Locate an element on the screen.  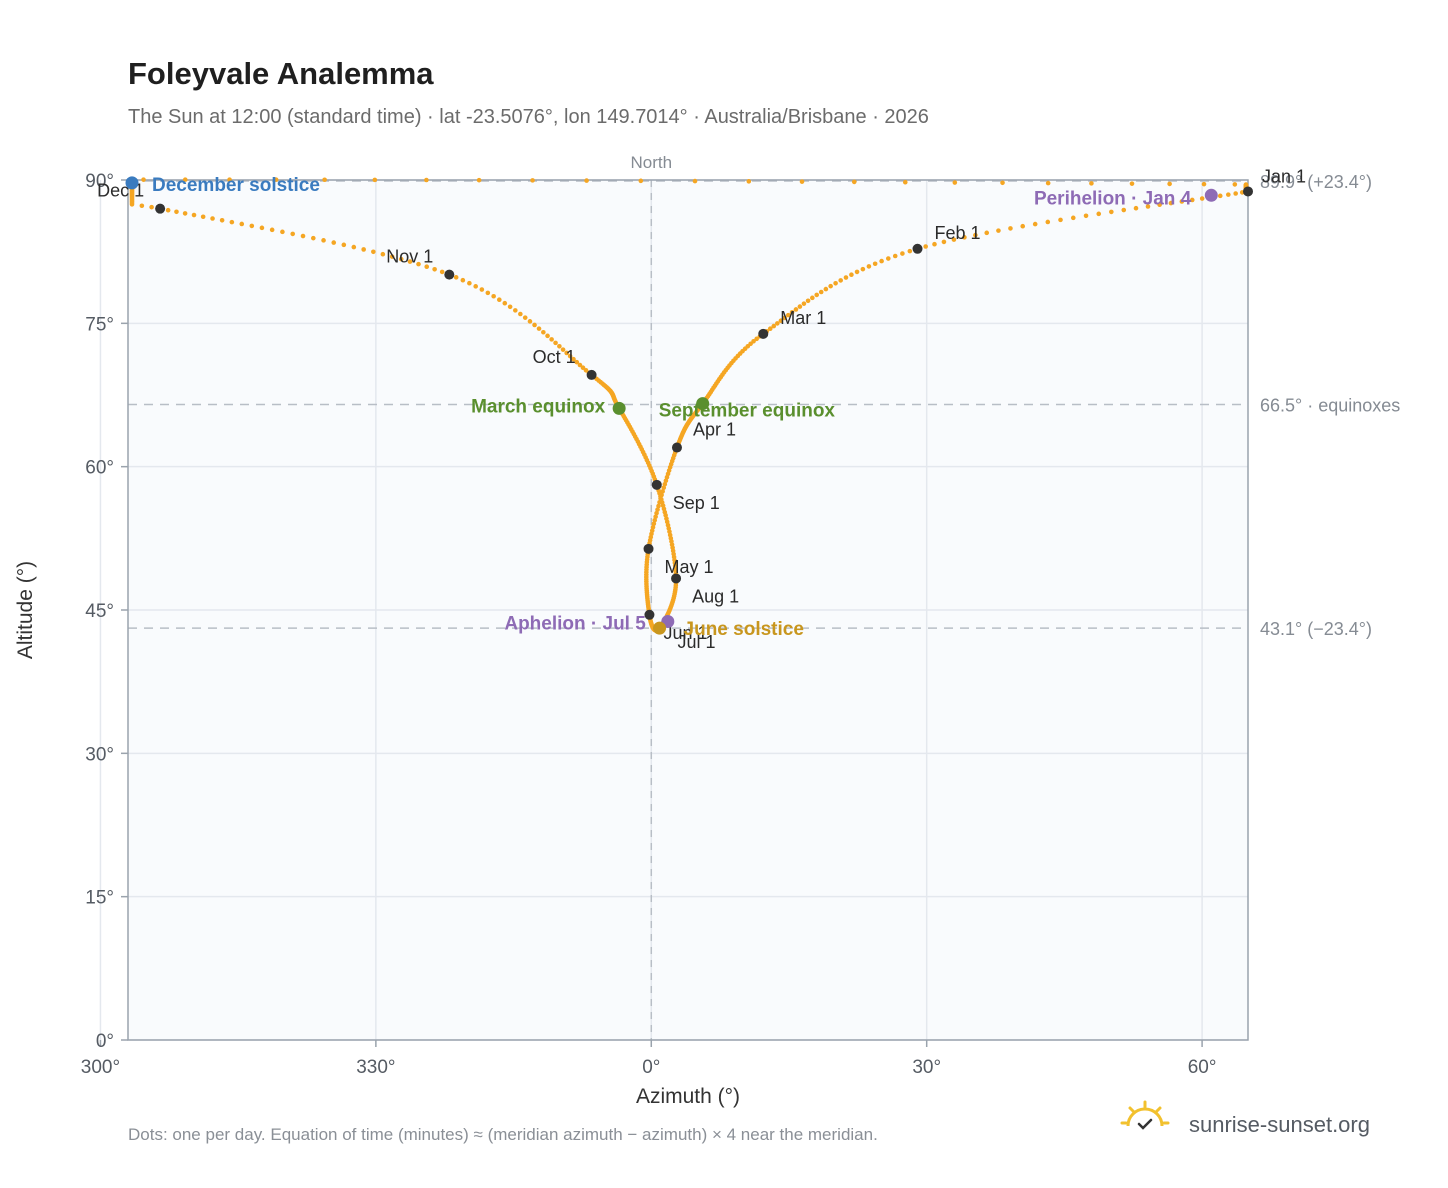
brand-logo: sunrise-sunset.org is located at coordinates (1245, 1118).